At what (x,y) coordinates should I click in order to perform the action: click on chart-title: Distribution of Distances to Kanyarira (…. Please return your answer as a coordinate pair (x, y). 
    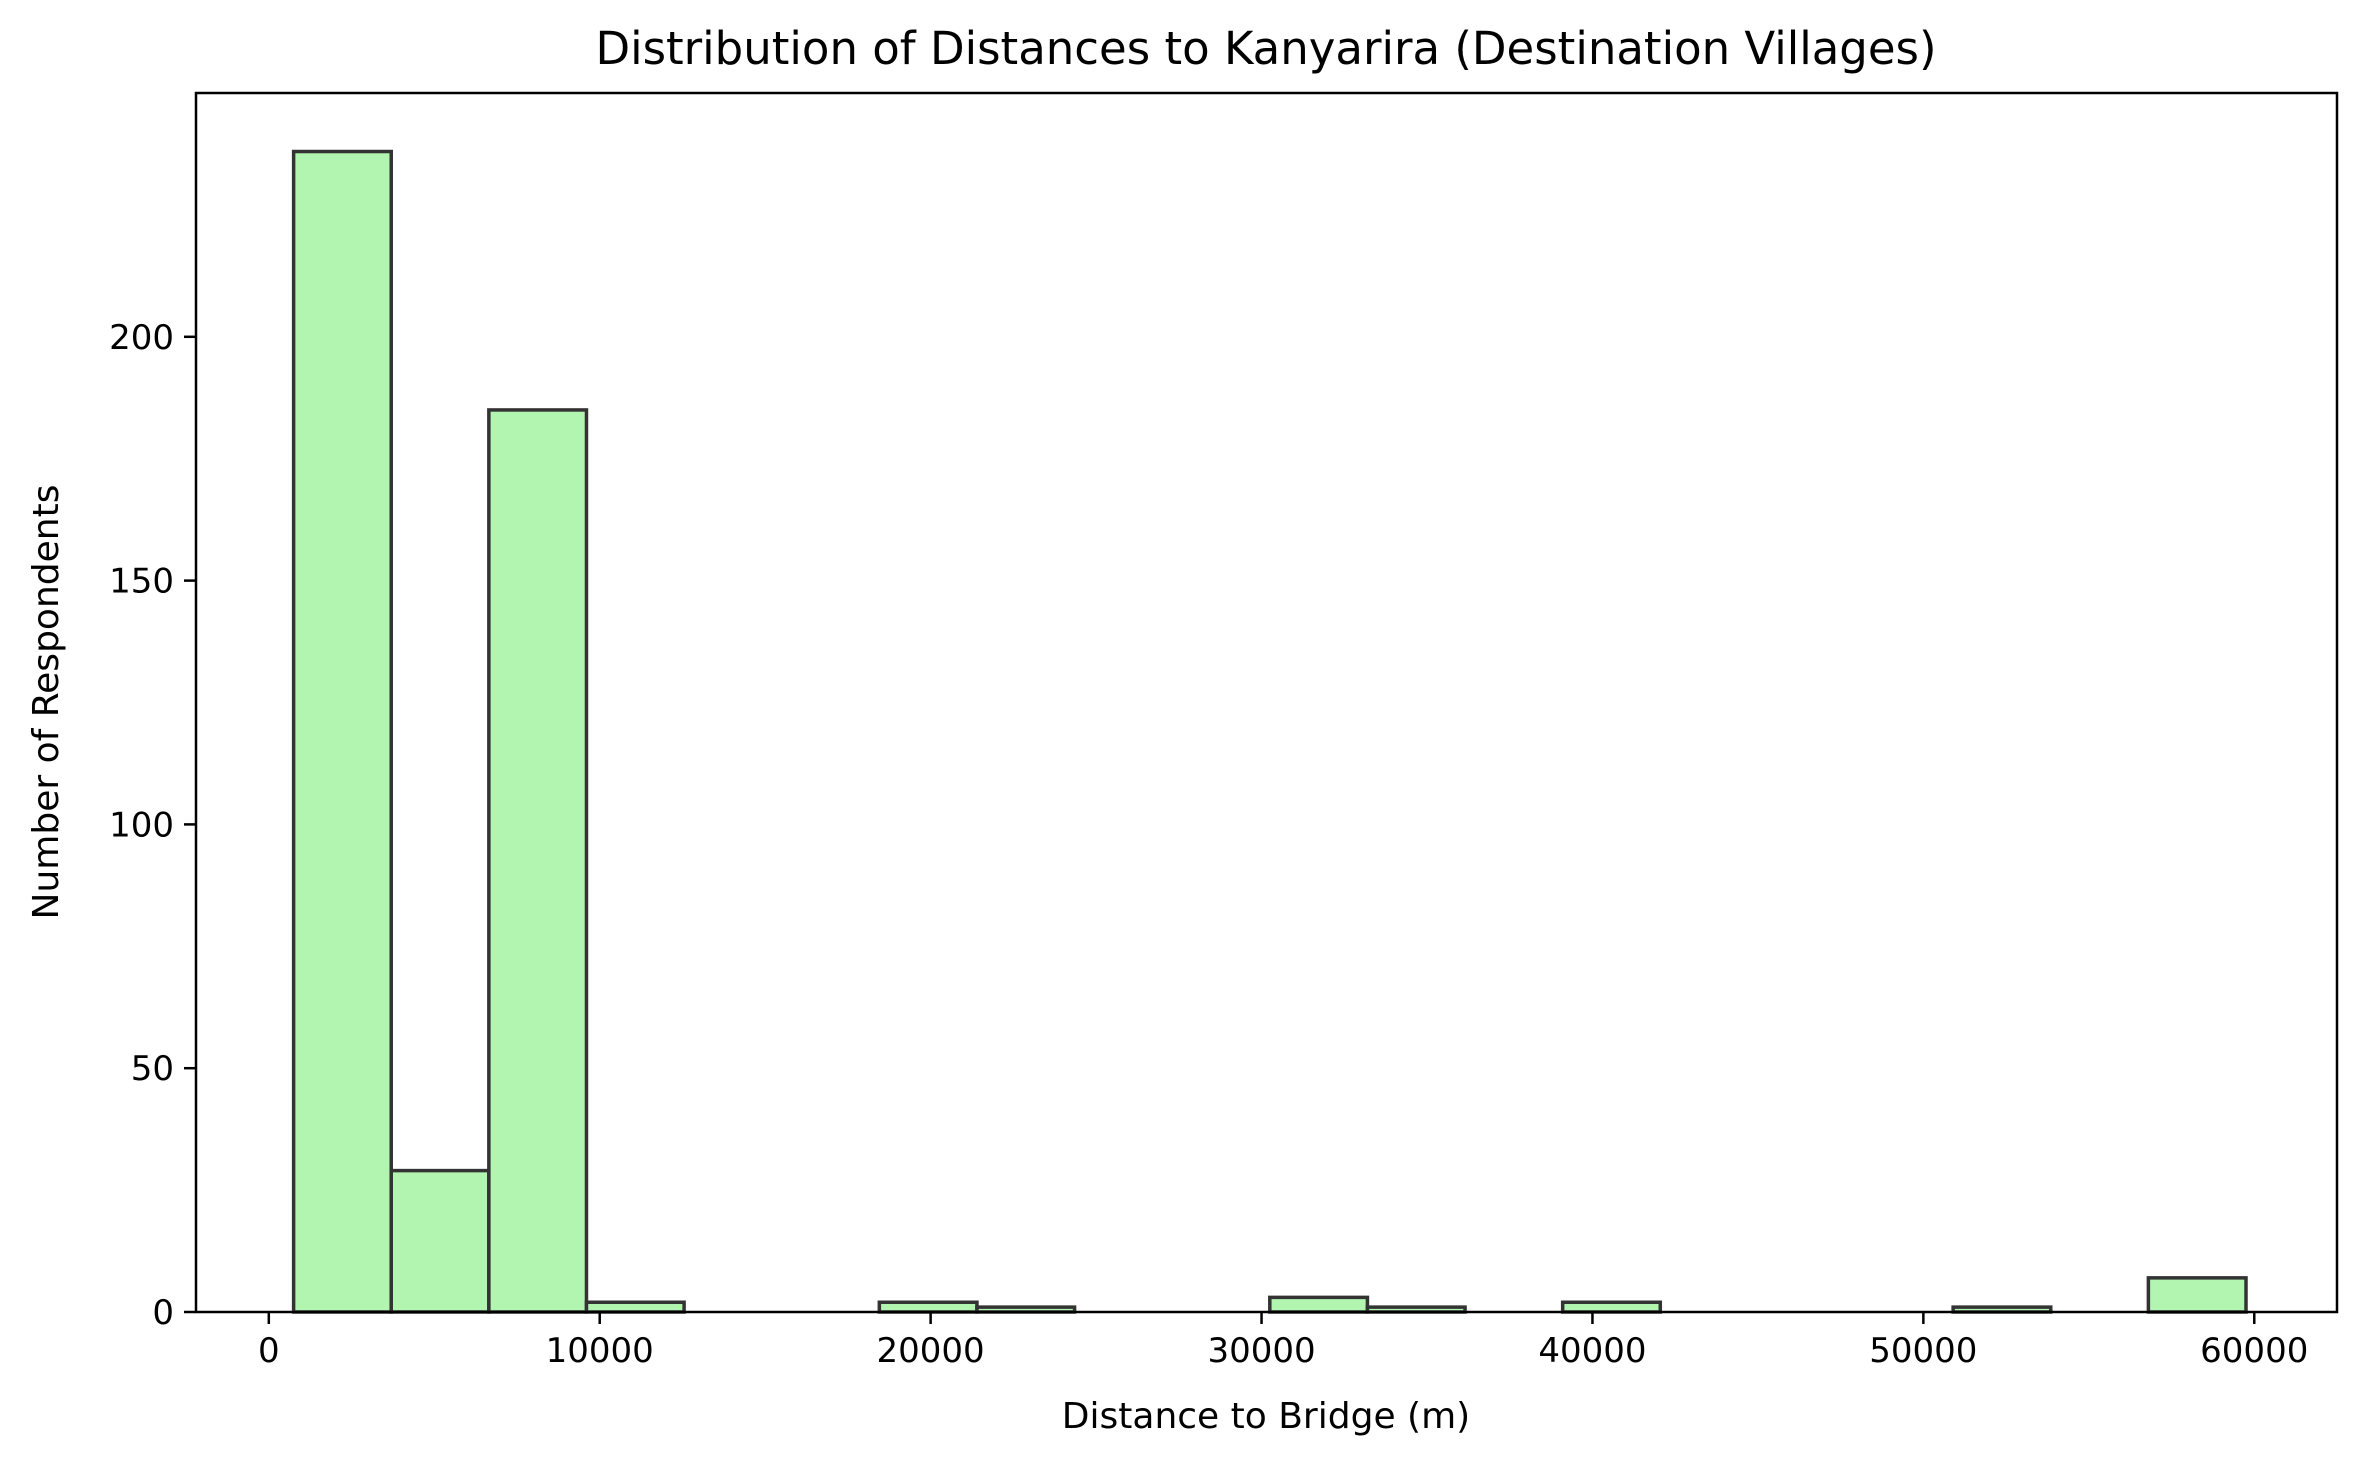
    Looking at the image, I should click on (1265, 48).